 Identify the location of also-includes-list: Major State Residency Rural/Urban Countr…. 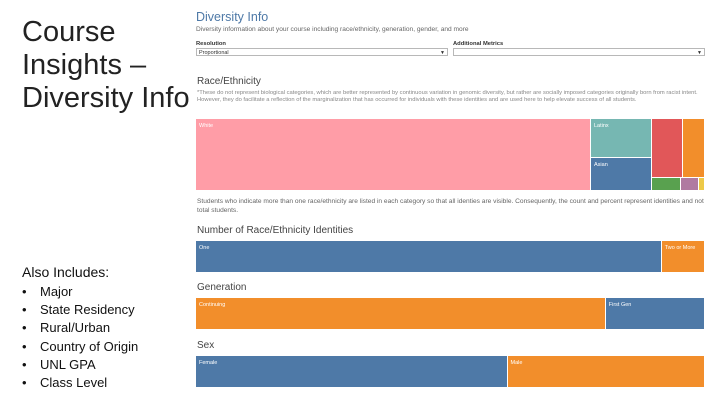
(80, 337).